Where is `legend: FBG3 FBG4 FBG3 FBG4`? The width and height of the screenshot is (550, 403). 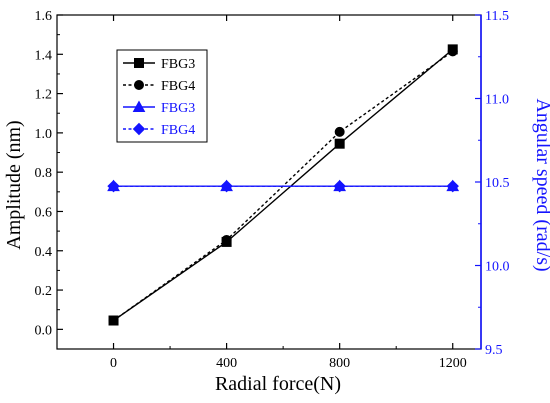
legend: FBG3 FBG4 FBG3 FBG4 is located at coordinates (162, 96).